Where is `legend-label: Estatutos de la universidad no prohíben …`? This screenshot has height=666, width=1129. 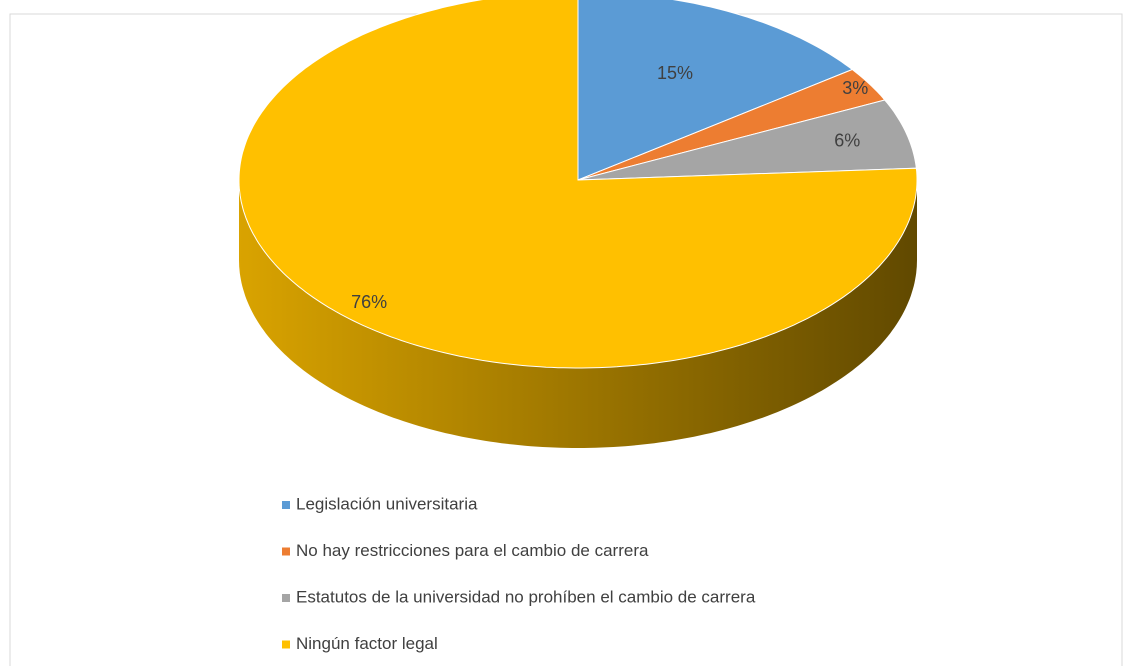
legend-label: Estatutos de la universidad no prohíben … is located at coordinates (526, 596).